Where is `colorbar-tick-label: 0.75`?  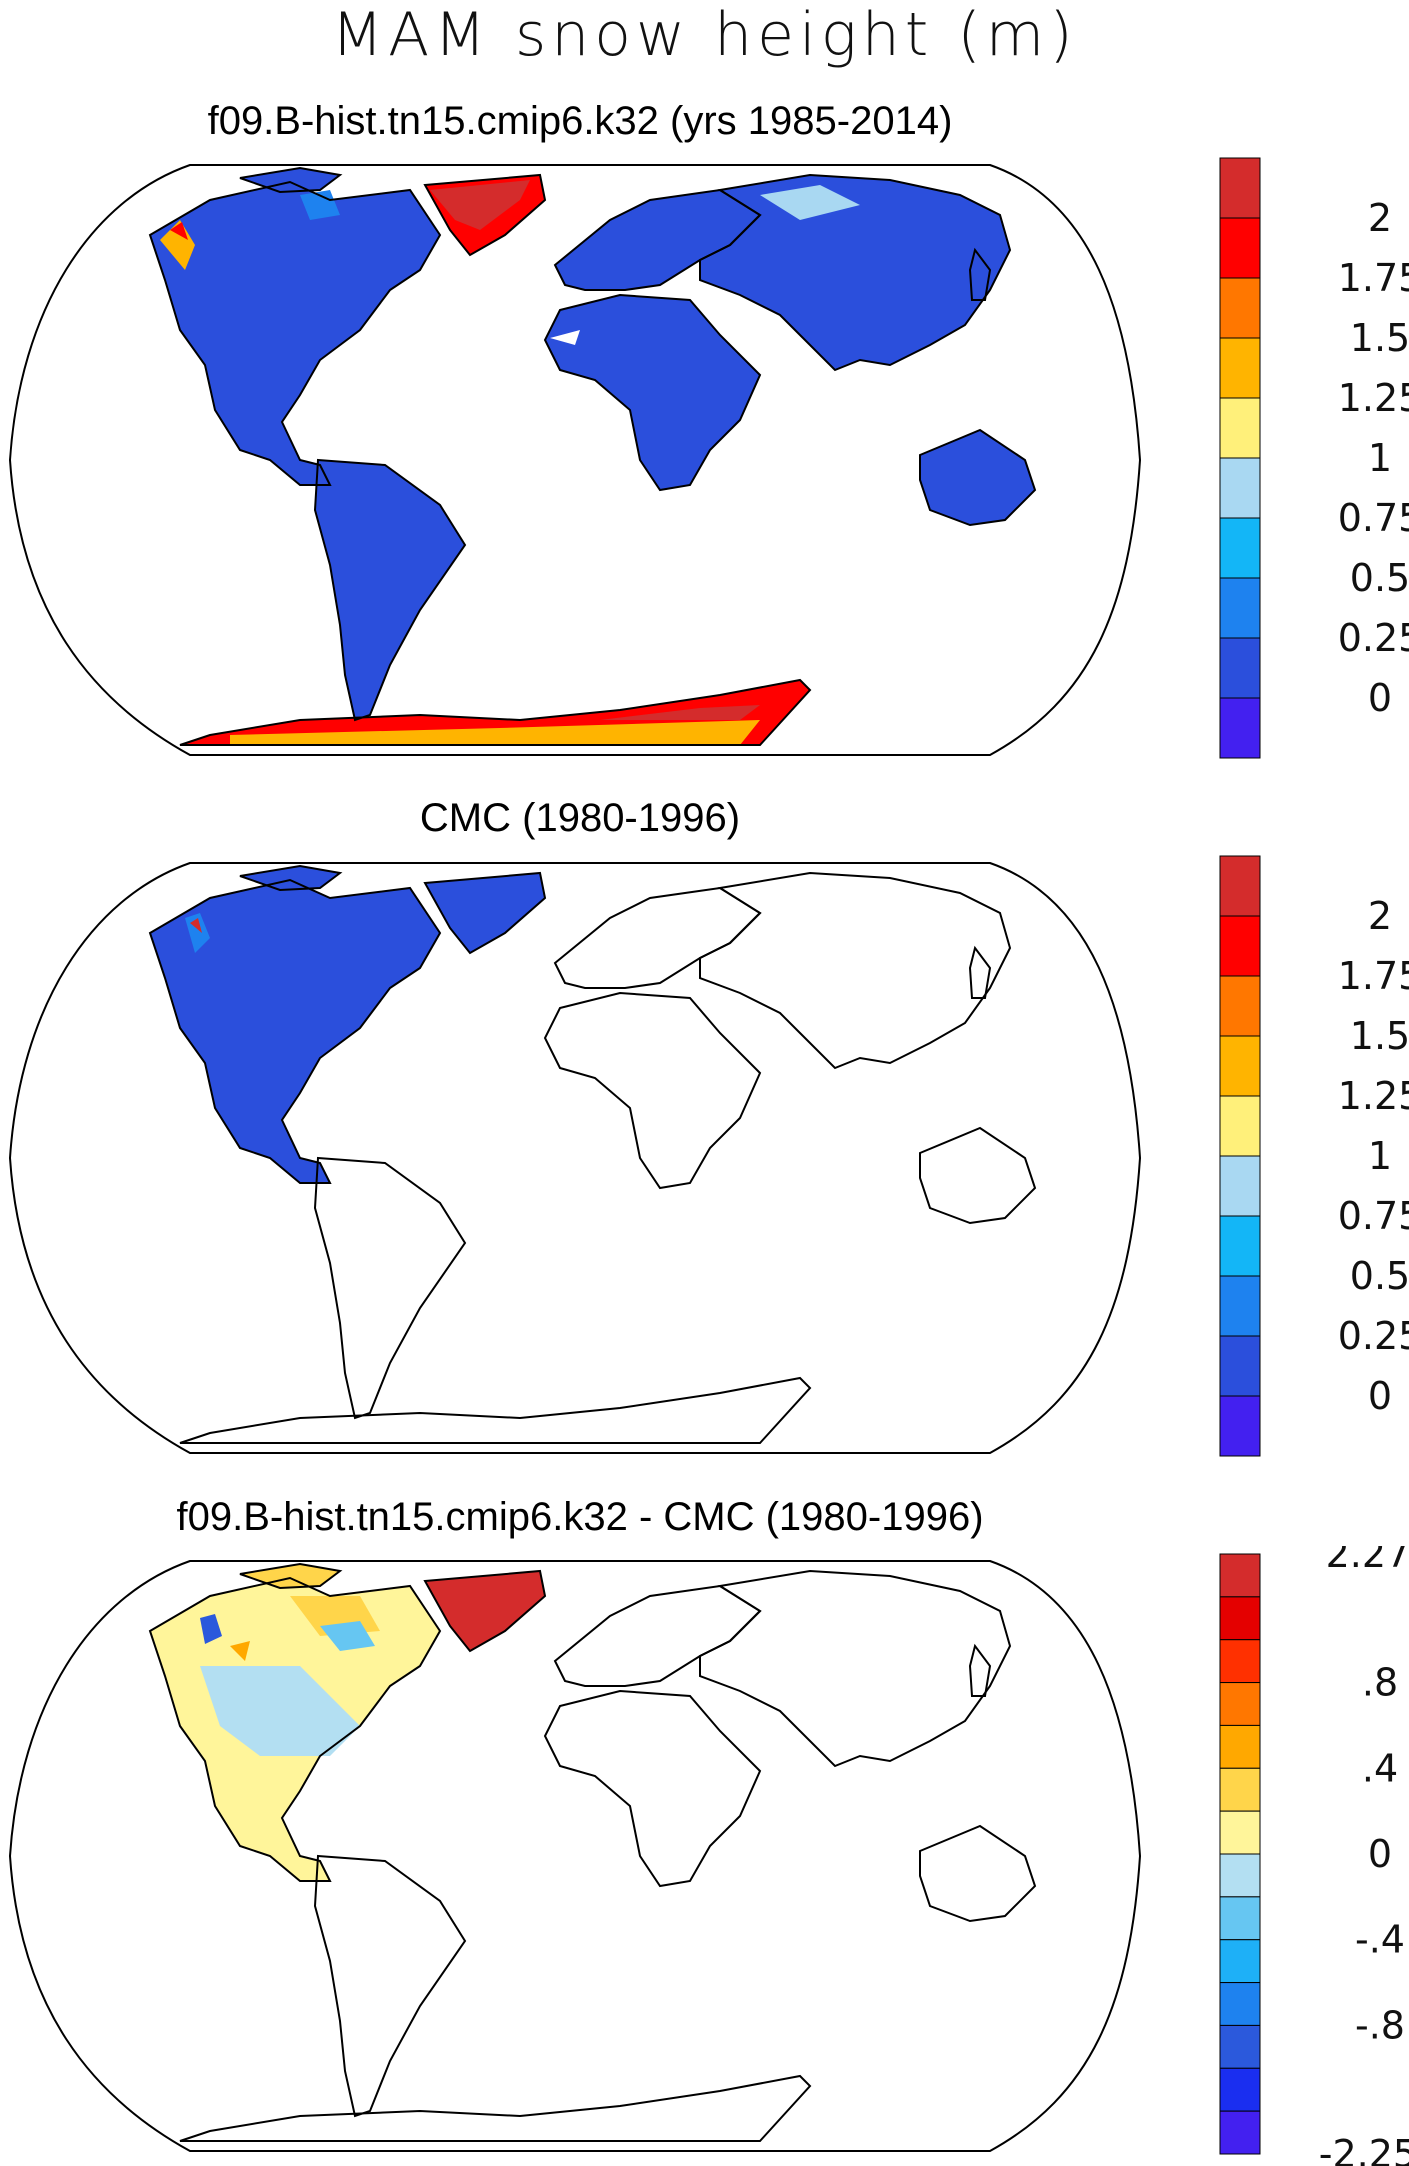 colorbar-tick-label: 0.75 is located at coordinates (1373, 518).